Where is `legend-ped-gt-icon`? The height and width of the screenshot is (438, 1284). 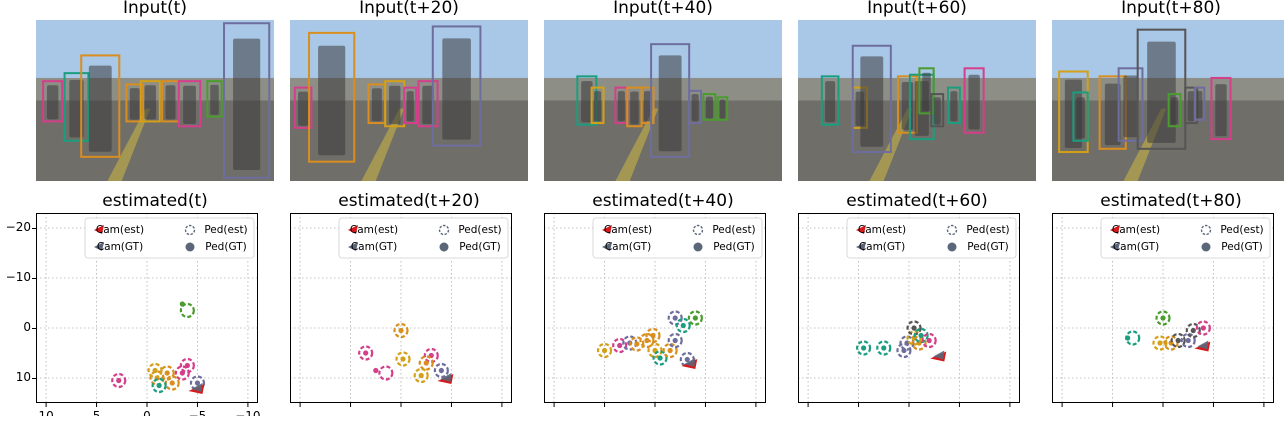 legend-ped-gt-icon is located at coordinates (952, 247).